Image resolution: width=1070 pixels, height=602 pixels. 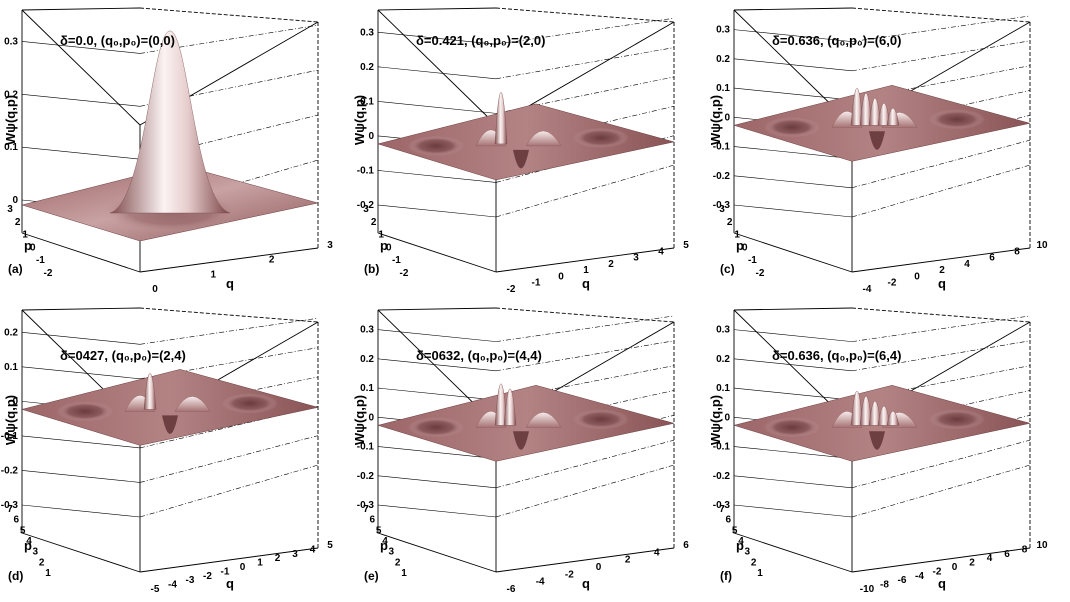 What do you see at coordinates (1025, 549) in the screenshot?
I see `q-tick-label: 8` at bounding box center [1025, 549].